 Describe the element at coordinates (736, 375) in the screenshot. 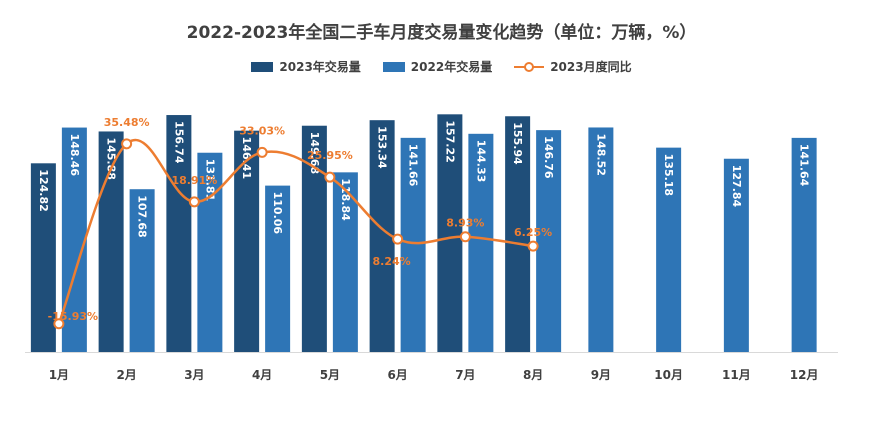

I see `x-tick-label-11: 11月` at that location.